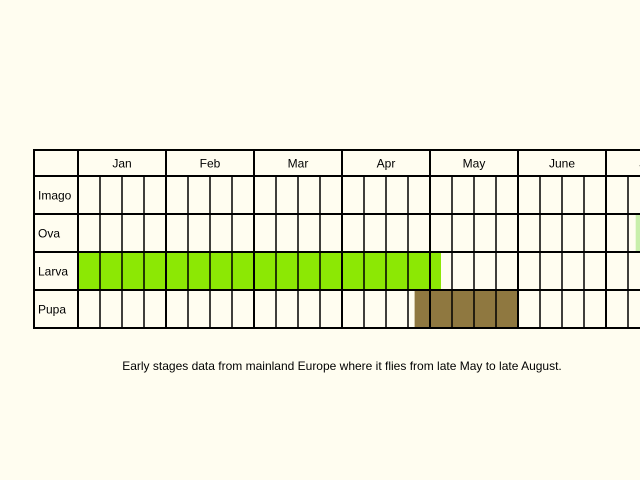 This screenshot has width=640, height=480. I want to click on month-label-jan: Jan, so click(121, 164).